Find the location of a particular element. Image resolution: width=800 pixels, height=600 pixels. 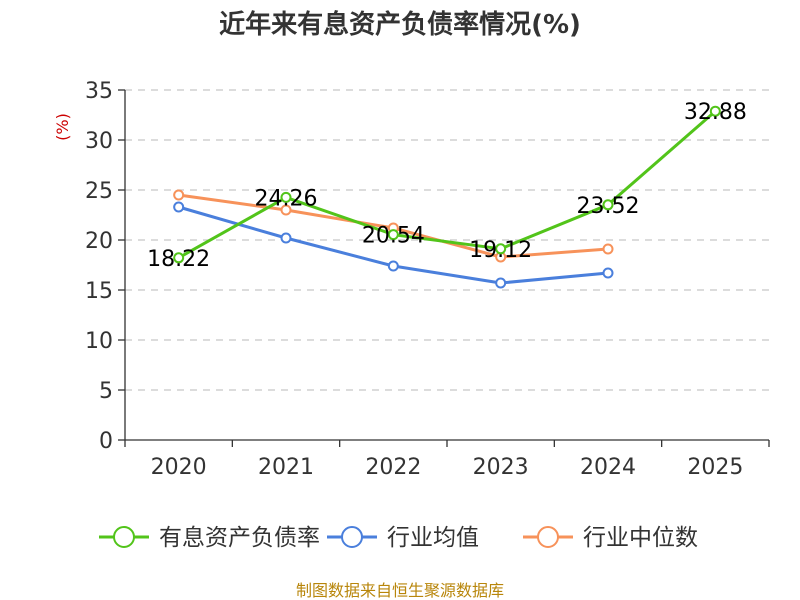

y-tick-label: 25 is located at coordinates (99, 191).